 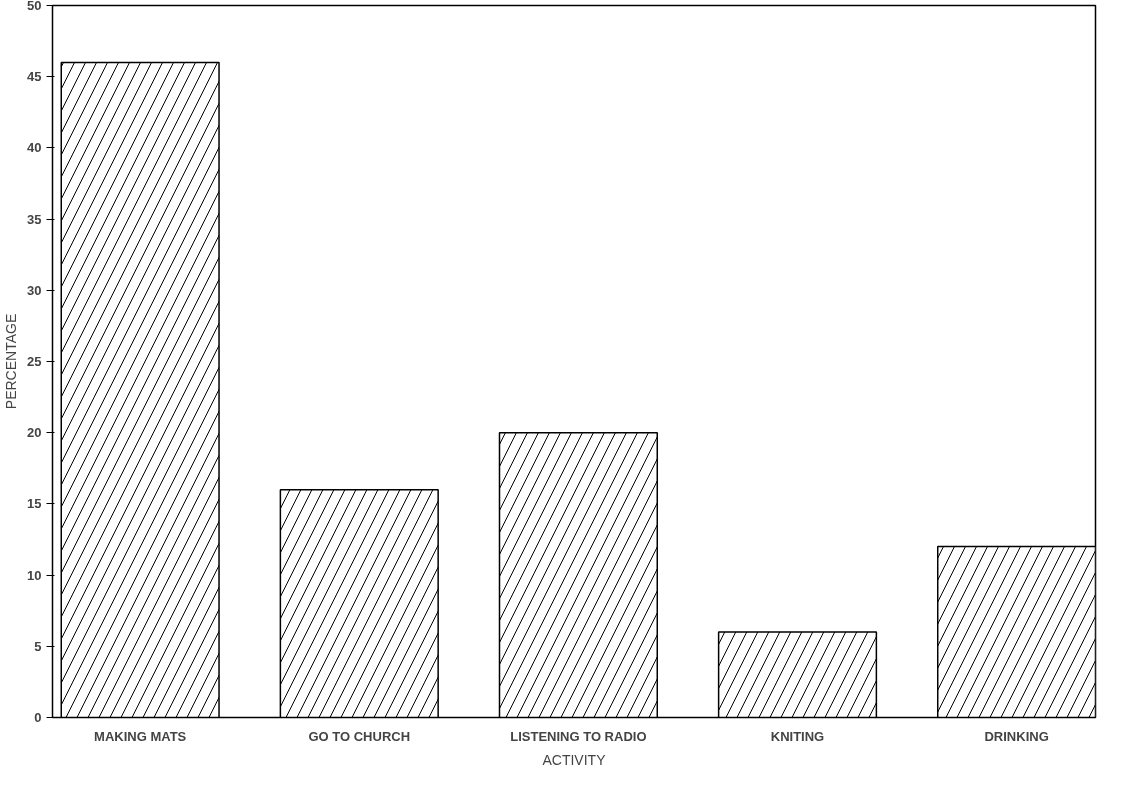 I want to click on y-tick-label: 20, so click(x=34, y=433).